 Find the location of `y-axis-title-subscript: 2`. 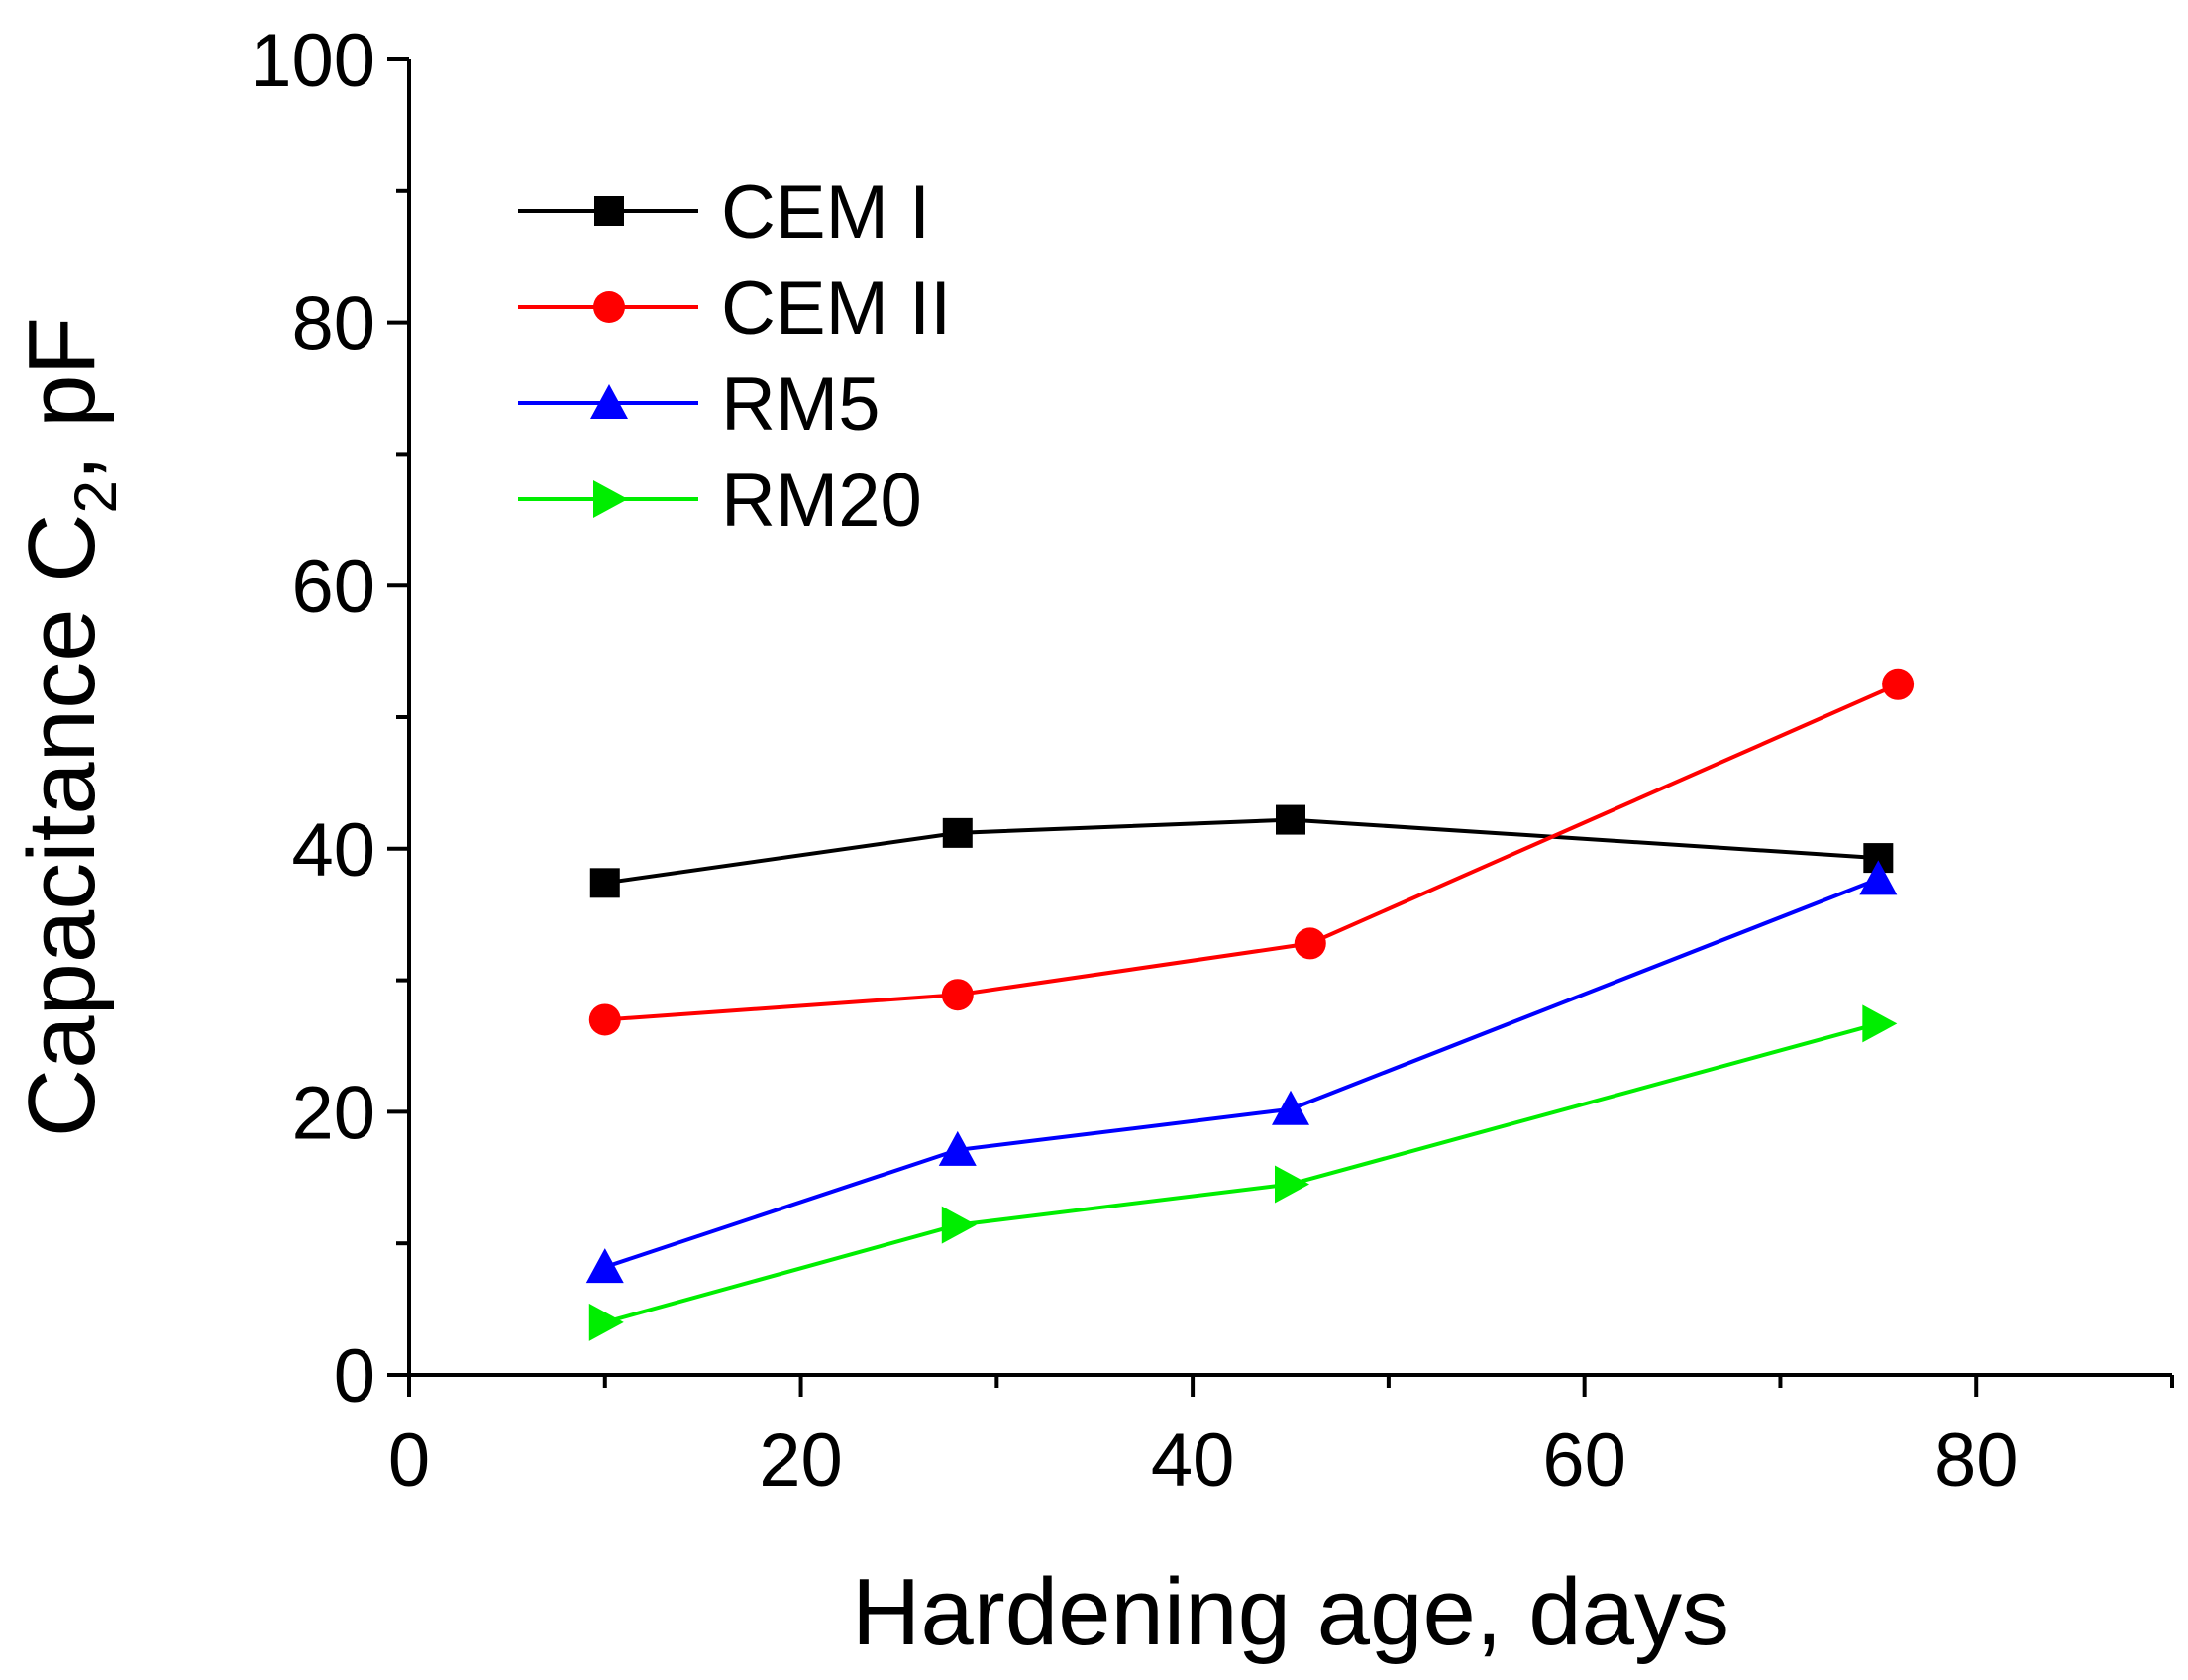

y-axis-title-subscript: 2 is located at coordinates (95, 496).